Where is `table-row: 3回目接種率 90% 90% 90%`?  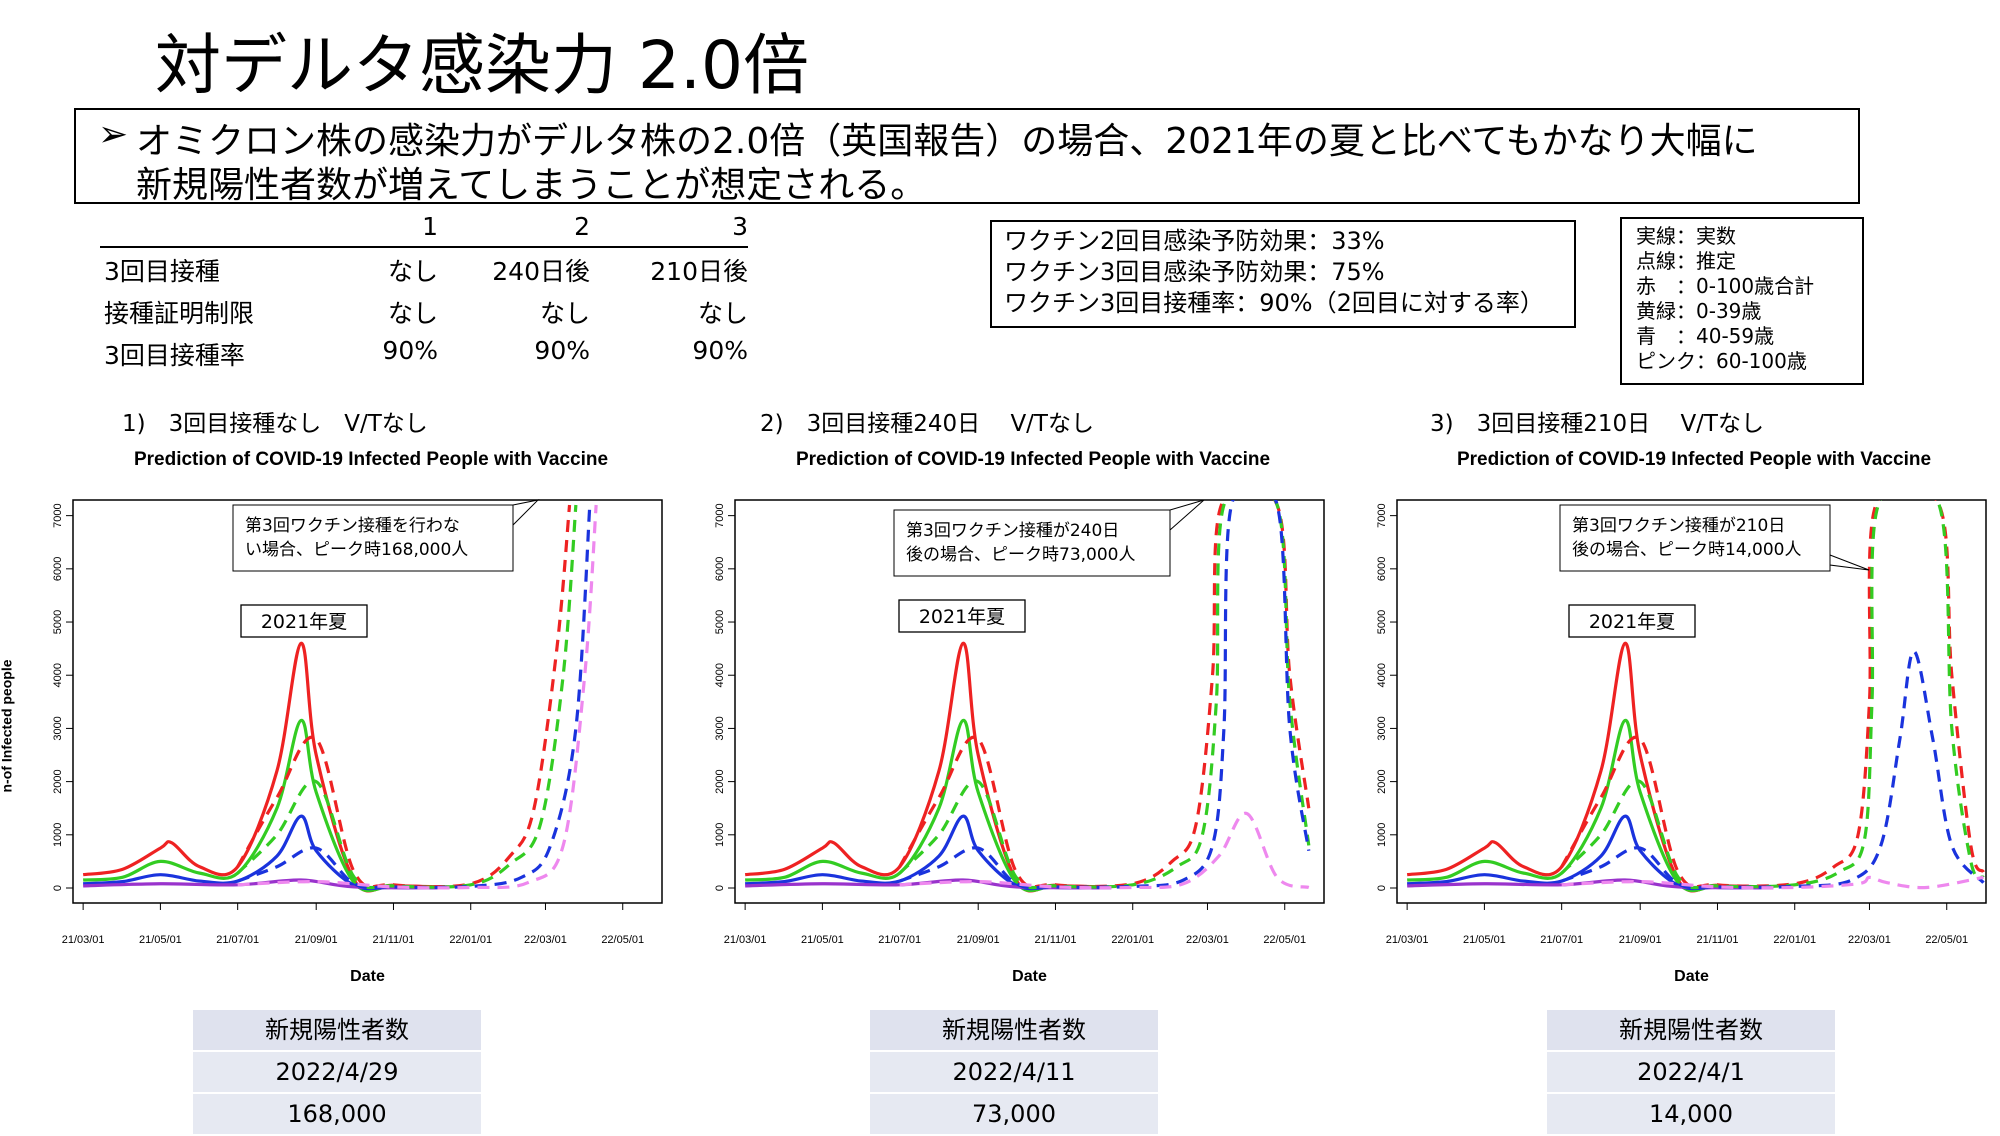 table-row: 3回目接種率 90% 90% 90% is located at coordinates (424, 357).